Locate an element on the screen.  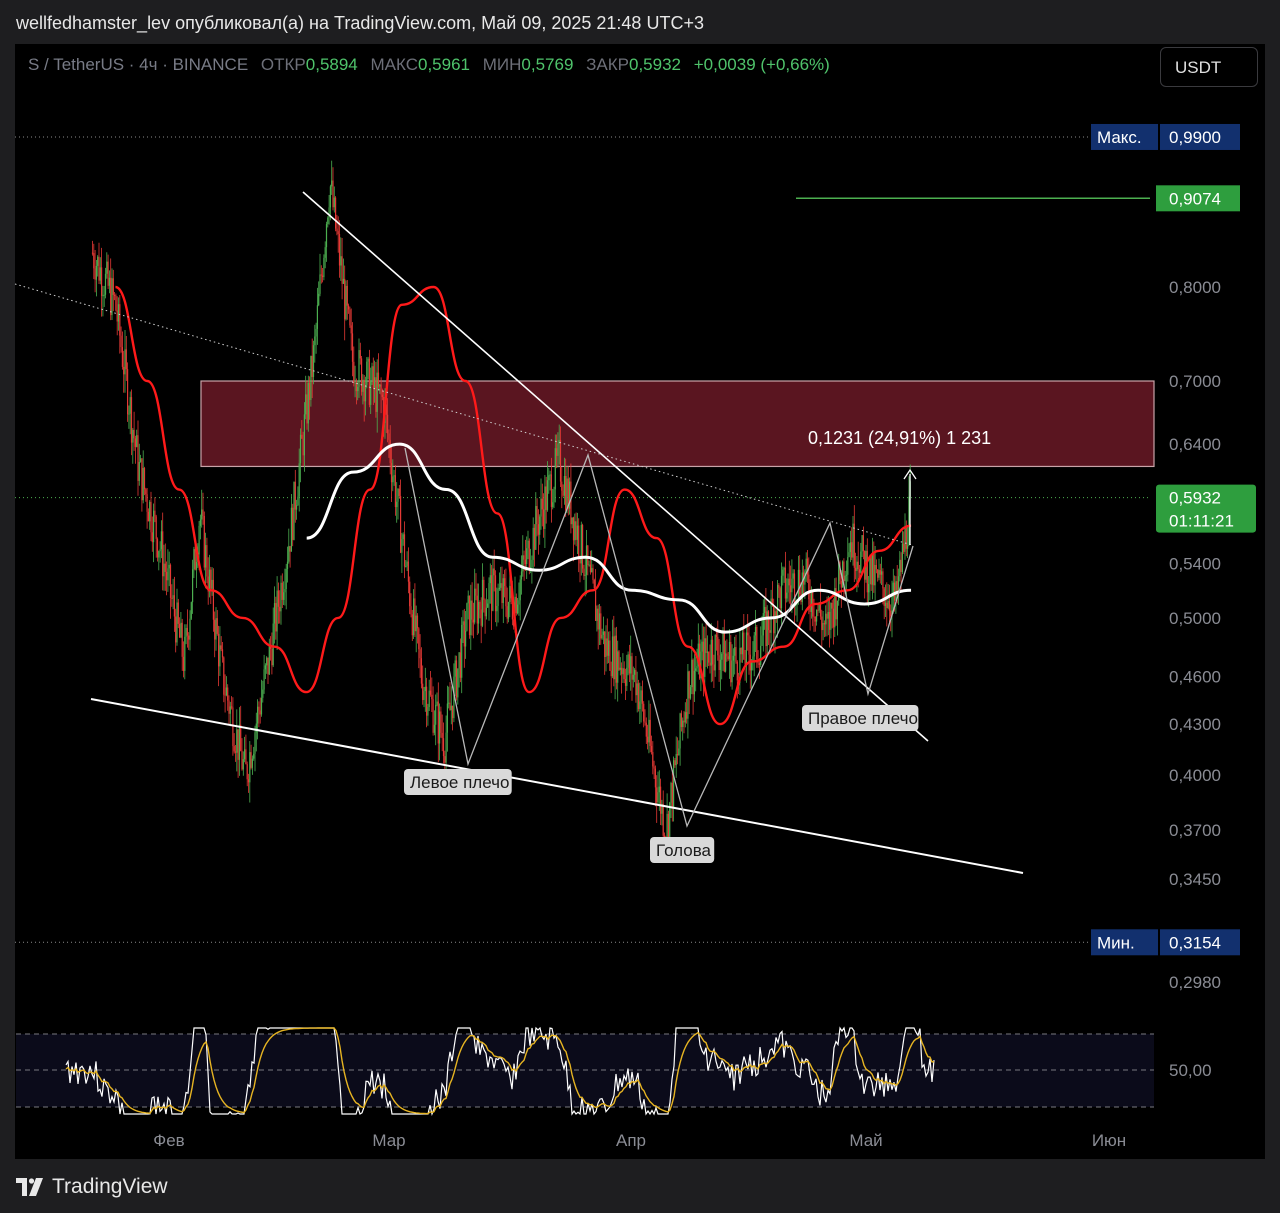
footer-brand: TradingView is located at coordinates (92, 1187).